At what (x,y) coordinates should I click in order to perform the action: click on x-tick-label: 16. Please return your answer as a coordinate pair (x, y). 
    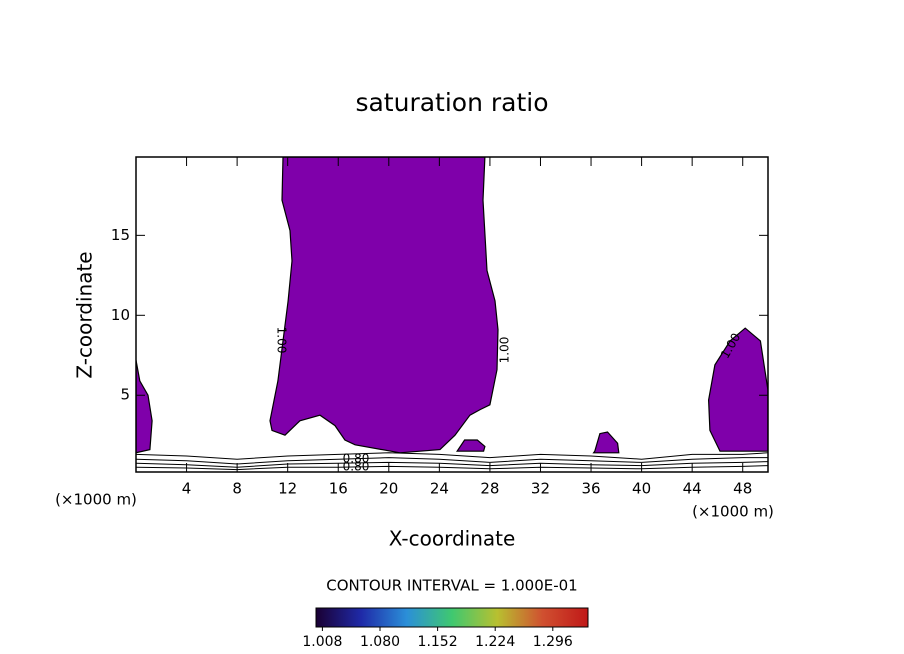
    Looking at the image, I should click on (338, 489).